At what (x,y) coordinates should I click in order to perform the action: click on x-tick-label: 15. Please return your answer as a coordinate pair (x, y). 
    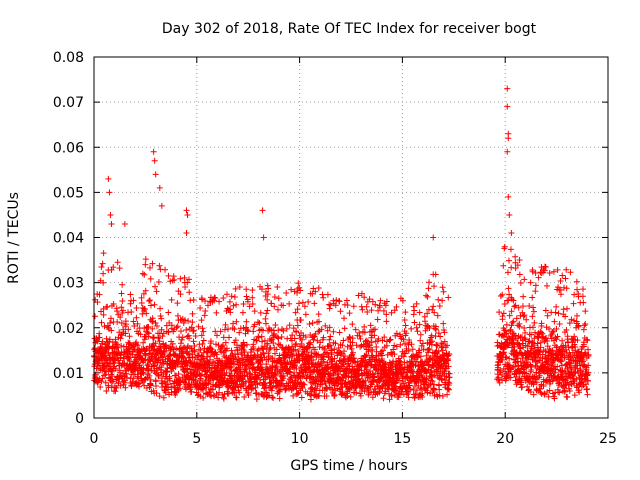
    Looking at the image, I should click on (402, 439).